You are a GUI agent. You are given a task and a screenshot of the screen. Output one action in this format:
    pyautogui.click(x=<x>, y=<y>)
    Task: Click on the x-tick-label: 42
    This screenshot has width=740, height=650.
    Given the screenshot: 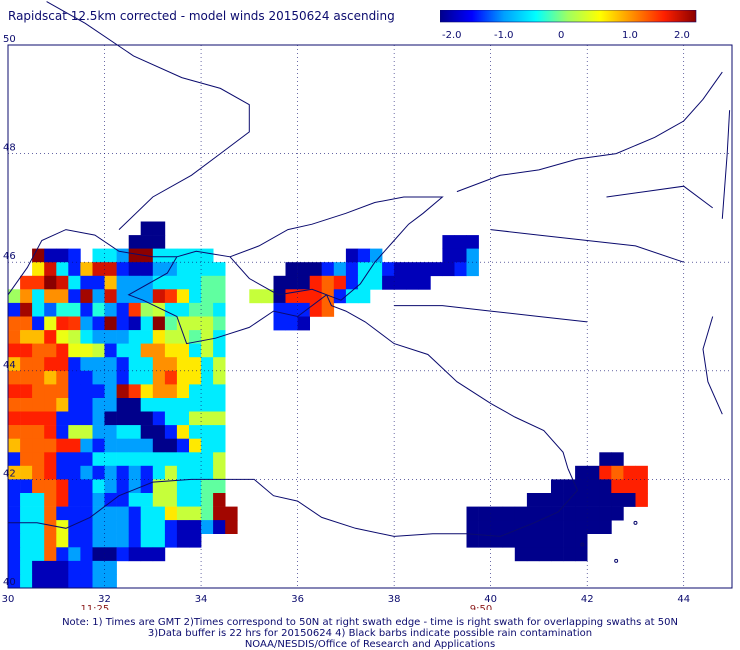 What is the action you would take?
    pyautogui.click(x=587, y=599)
    